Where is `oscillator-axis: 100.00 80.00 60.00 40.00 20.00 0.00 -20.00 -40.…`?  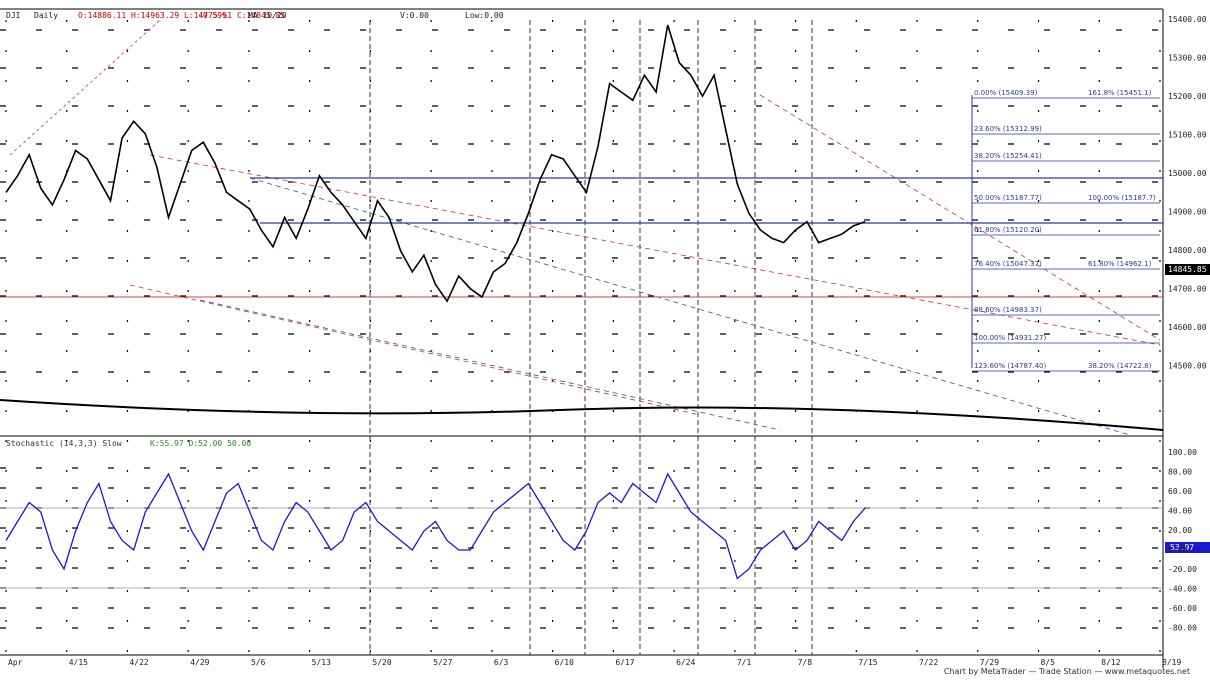
oscillator-axis: 100.00 80.00 60.00 40.00 20.00 0.00 -20.00 -40.… is located at coordinates (1182, 540).